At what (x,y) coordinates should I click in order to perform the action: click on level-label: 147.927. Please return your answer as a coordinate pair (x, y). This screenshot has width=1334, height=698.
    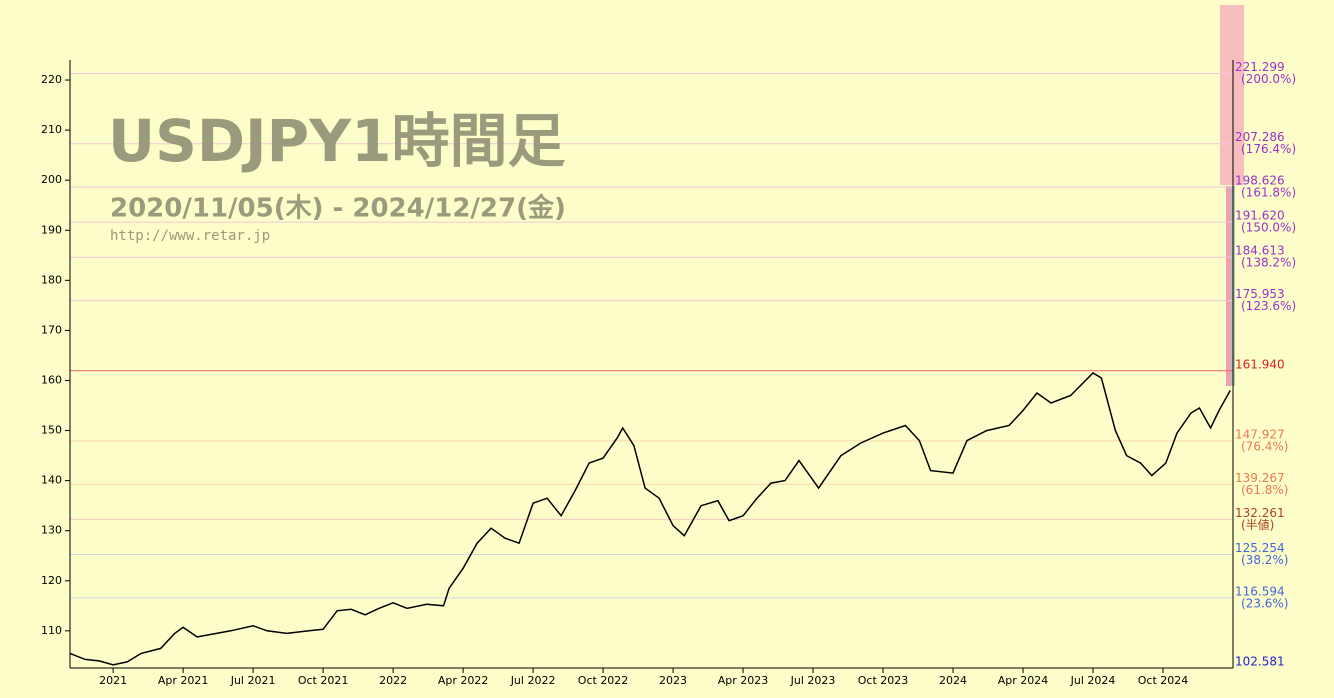
    Looking at the image, I should click on (1260, 434).